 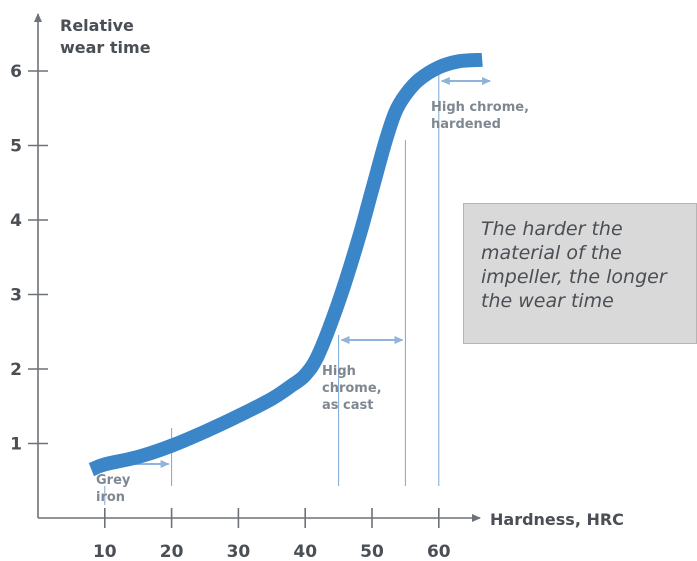 I want to click on y-tick-label-3: 3, so click(x=16, y=296).